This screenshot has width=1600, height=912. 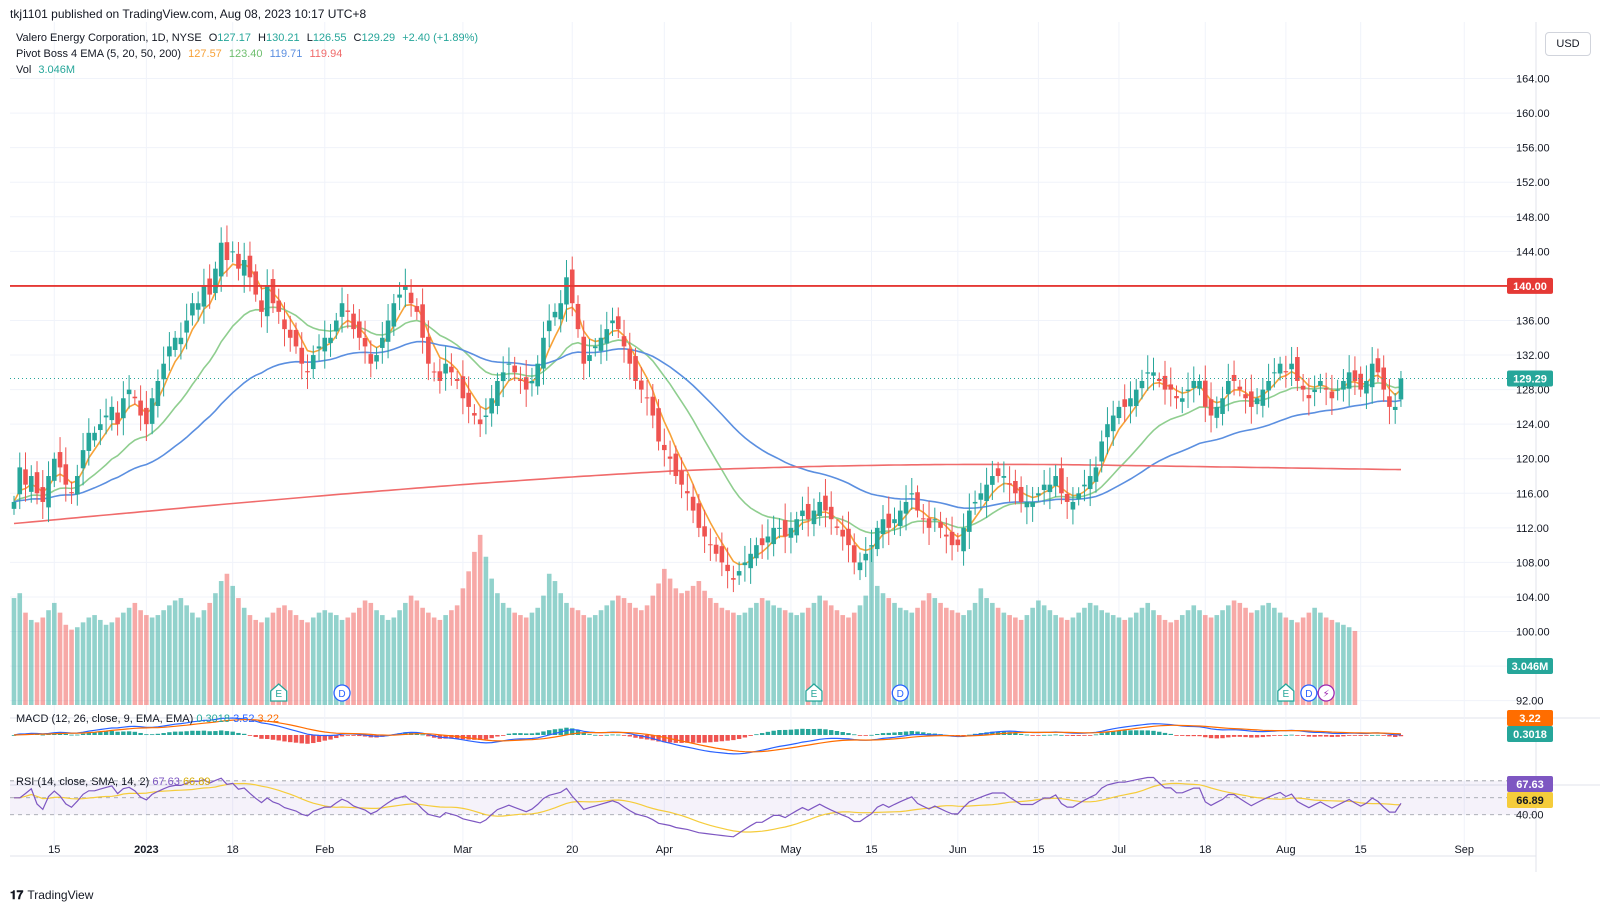 I want to click on rsi-legend: RSI (14, close, SMA, 14, 2) 67.63 66.89, so click(x=113, y=782).